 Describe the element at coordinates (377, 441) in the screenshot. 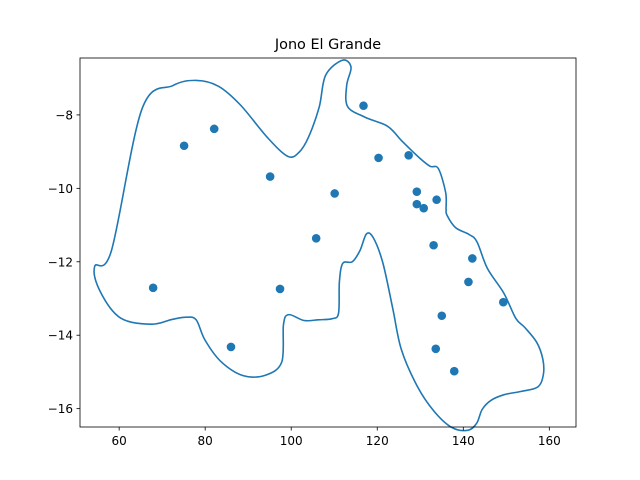

I see `x-tick-label: 120` at that location.